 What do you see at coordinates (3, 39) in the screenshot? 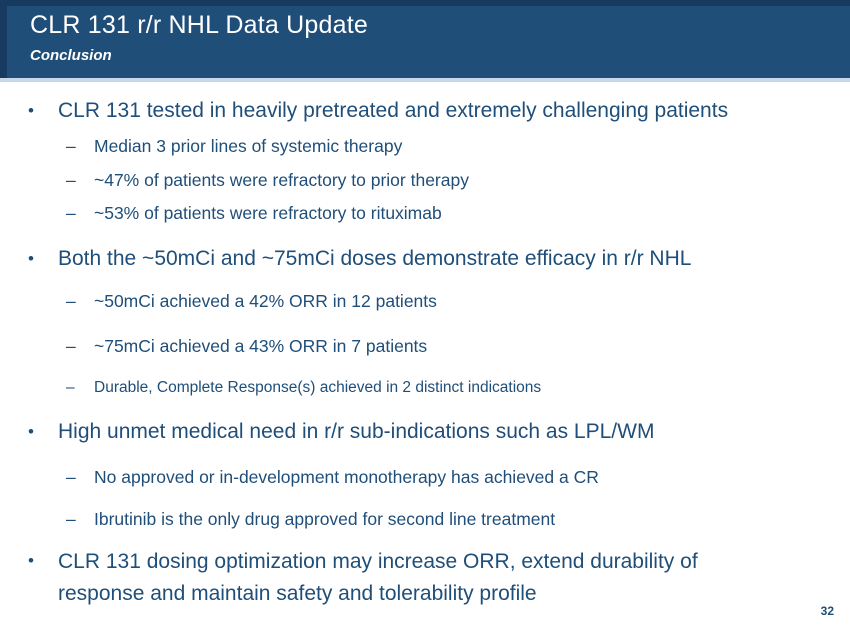
I see `header-left-accent-bar` at bounding box center [3, 39].